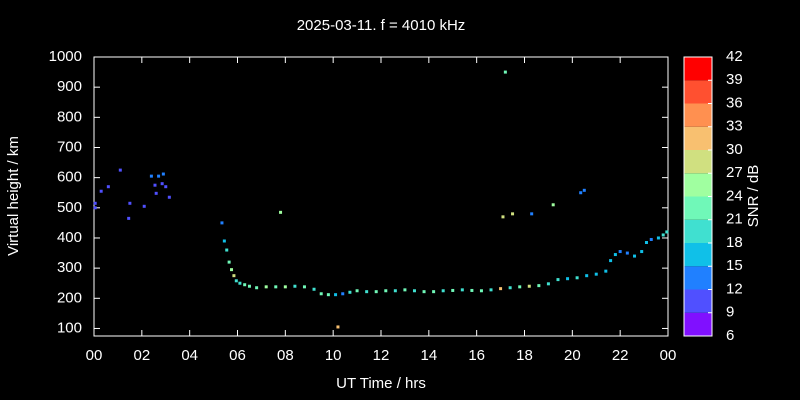  Describe the element at coordinates (69, 267) in the screenshot. I see `y-tick-label: 300` at that location.